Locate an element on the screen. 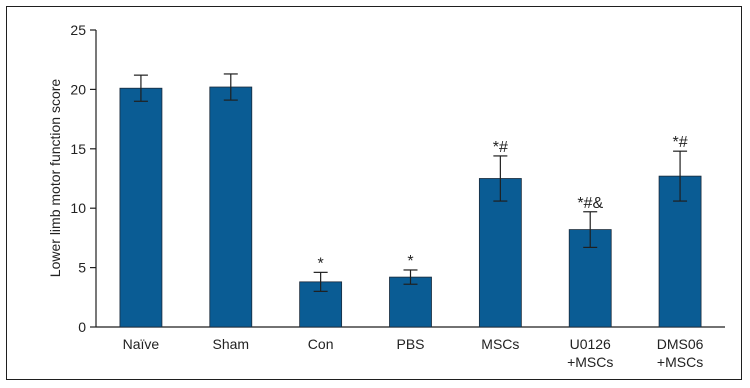  x-tick-label: Naïve is located at coordinates (141, 344).